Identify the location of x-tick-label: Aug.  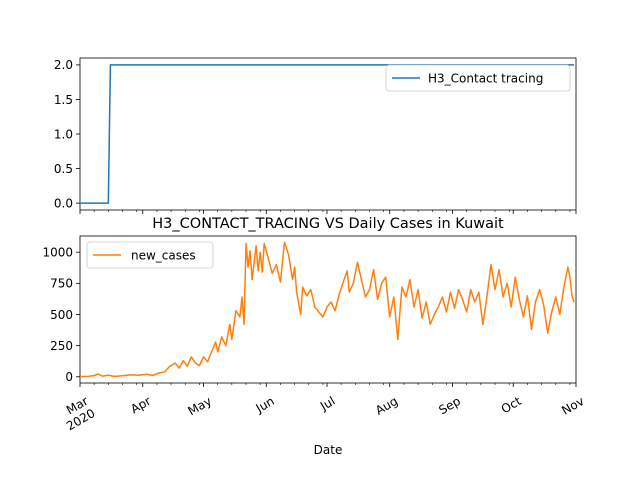
(386, 406).